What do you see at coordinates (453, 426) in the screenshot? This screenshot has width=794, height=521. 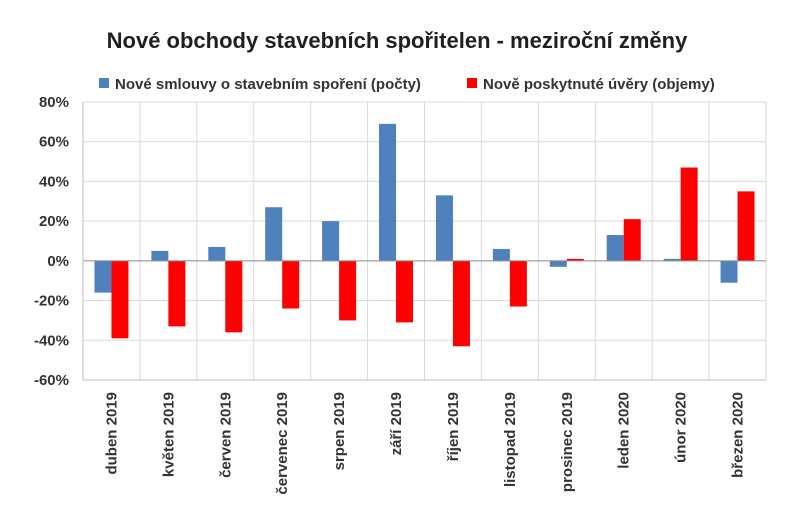 I see `x-tick-label: říjen 2019` at bounding box center [453, 426].